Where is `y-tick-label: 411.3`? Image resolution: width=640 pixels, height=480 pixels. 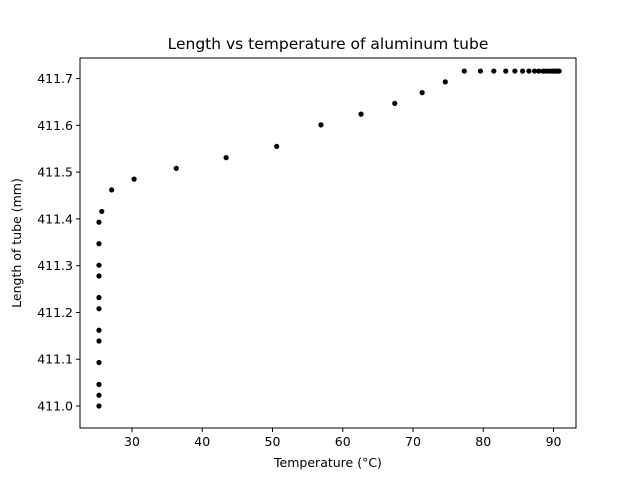 y-tick-label: 411.3 is located at coordinates (55, 265).